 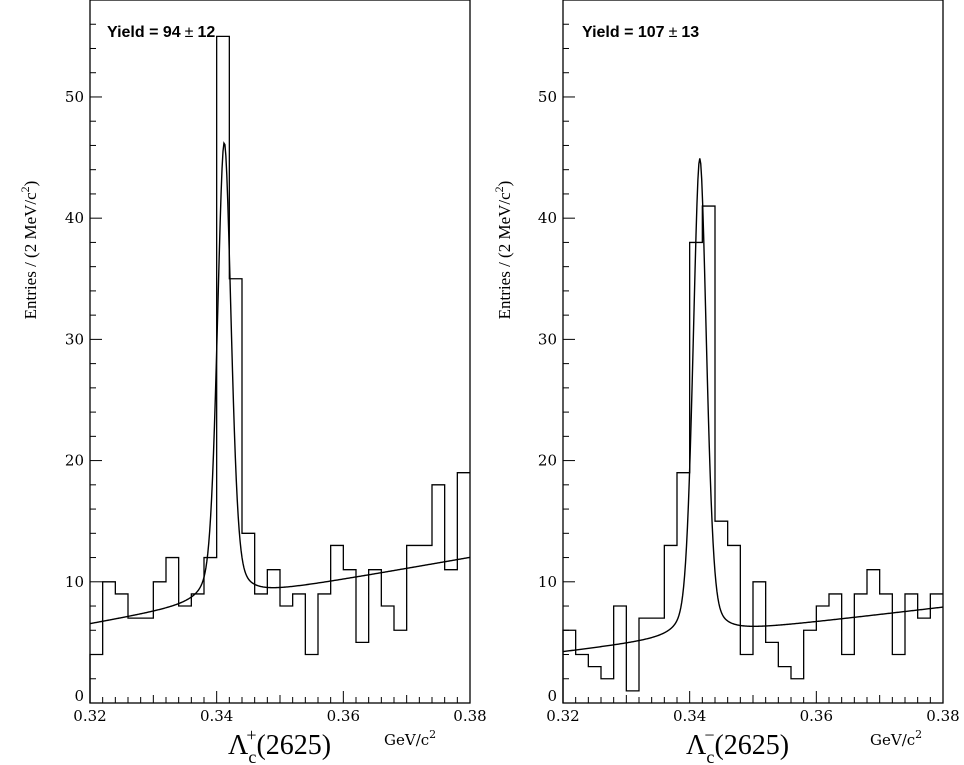 I want to click on x-axis-title: Λc+(2625), so click(x=279, y=745).